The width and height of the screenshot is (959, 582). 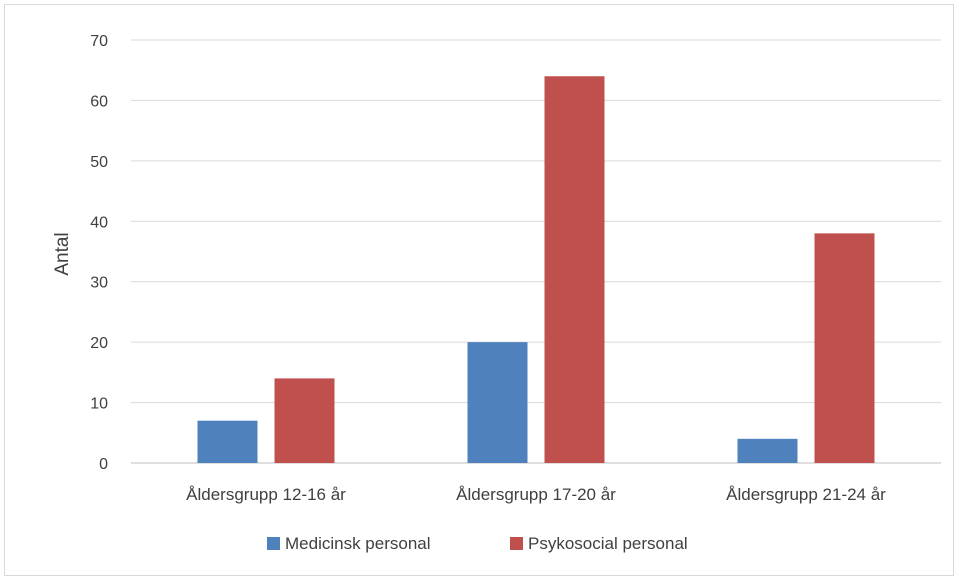 What do you see at coordinates (103, 464) in the screenshot?
I see `y-tick-label: 0` at bounding box center [103, 464].